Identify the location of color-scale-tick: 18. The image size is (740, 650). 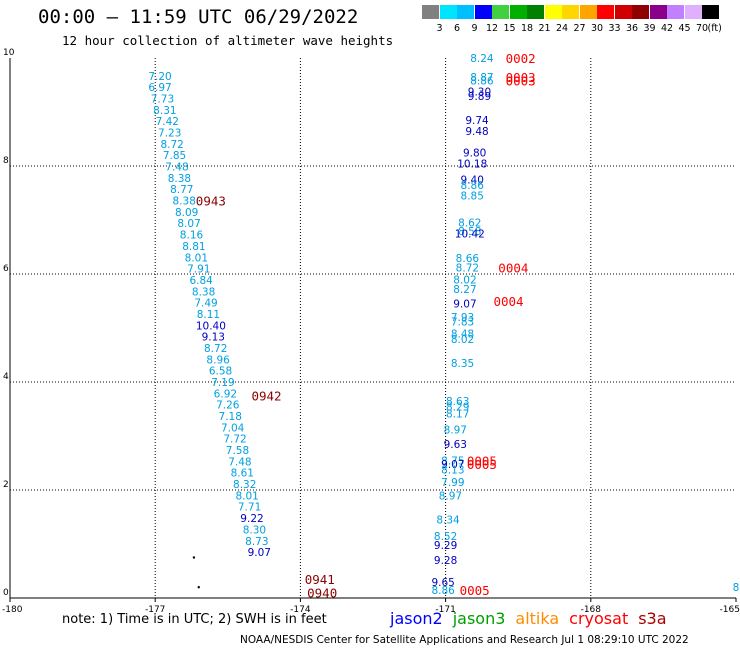
(527, 28).